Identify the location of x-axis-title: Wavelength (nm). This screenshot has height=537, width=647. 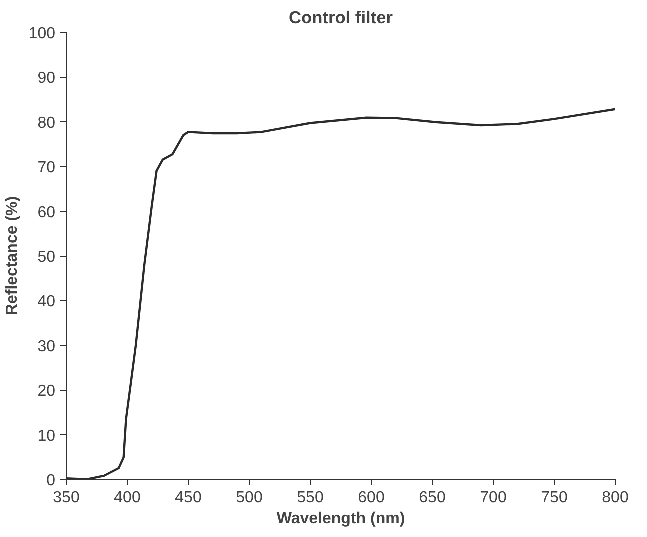
(341, 519).